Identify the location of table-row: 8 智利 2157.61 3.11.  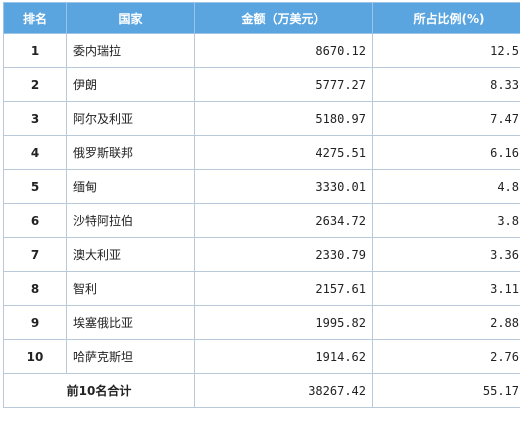
(261, 288).